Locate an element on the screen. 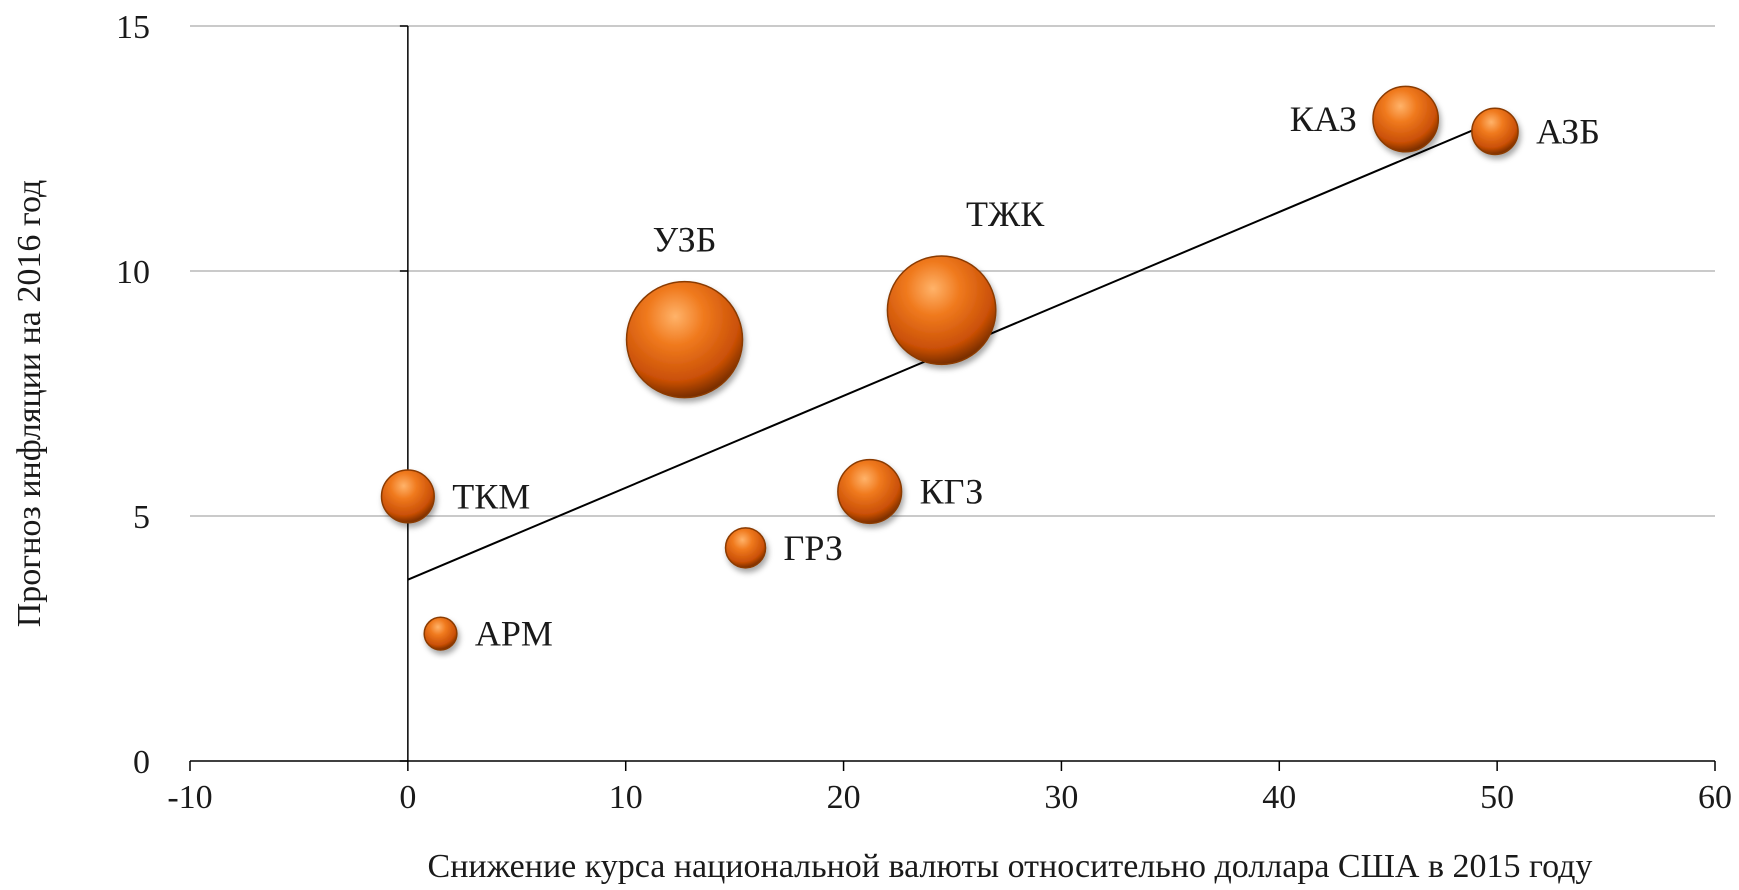 Image resolution: width=1739 pixels, height=890 pixels. y-axis-title: Прогноз инфляции на 2016 год is located at coordinates (29, 404).